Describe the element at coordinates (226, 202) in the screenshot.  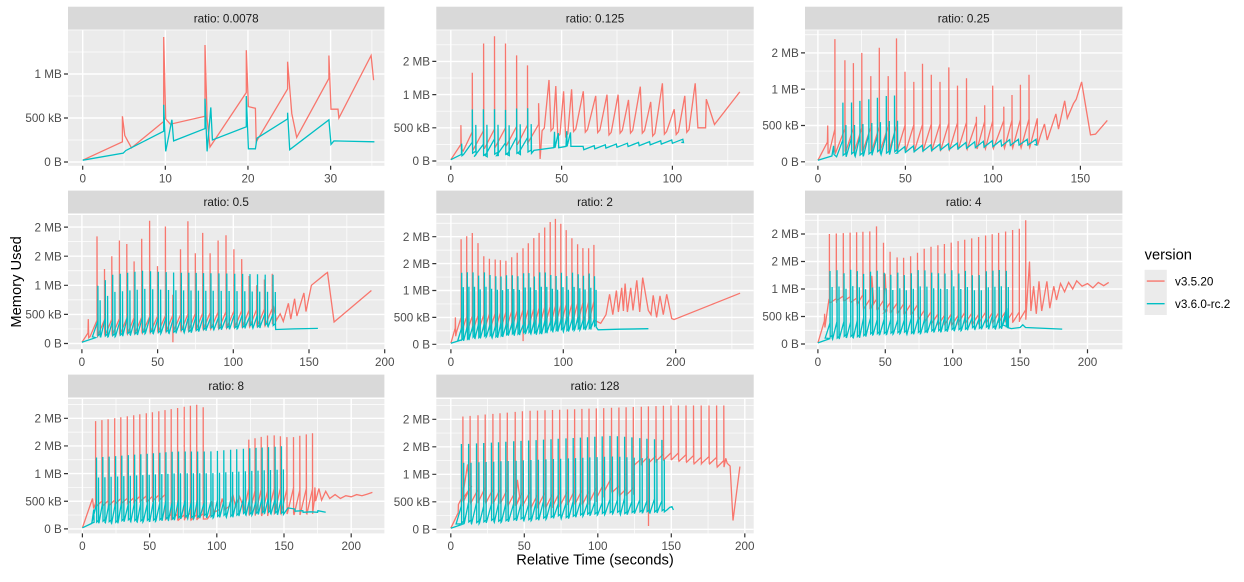
I see `svg-text: ratio: 0.5` at that location.